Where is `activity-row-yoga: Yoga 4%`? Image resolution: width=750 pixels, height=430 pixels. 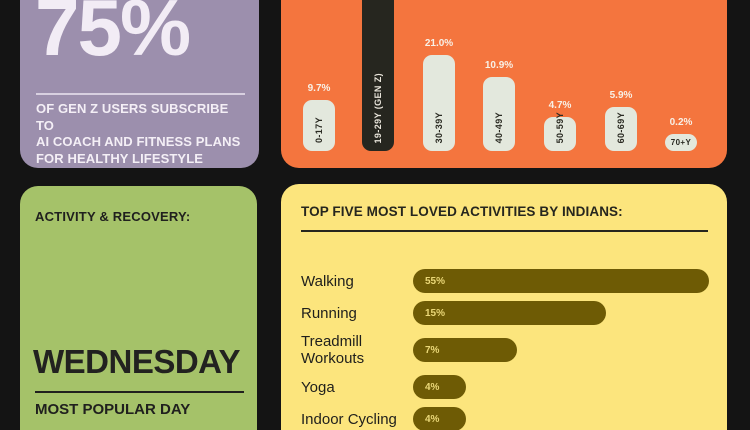
activity-row-yoga: Yoga 4% is located at coordinates (505, 387).